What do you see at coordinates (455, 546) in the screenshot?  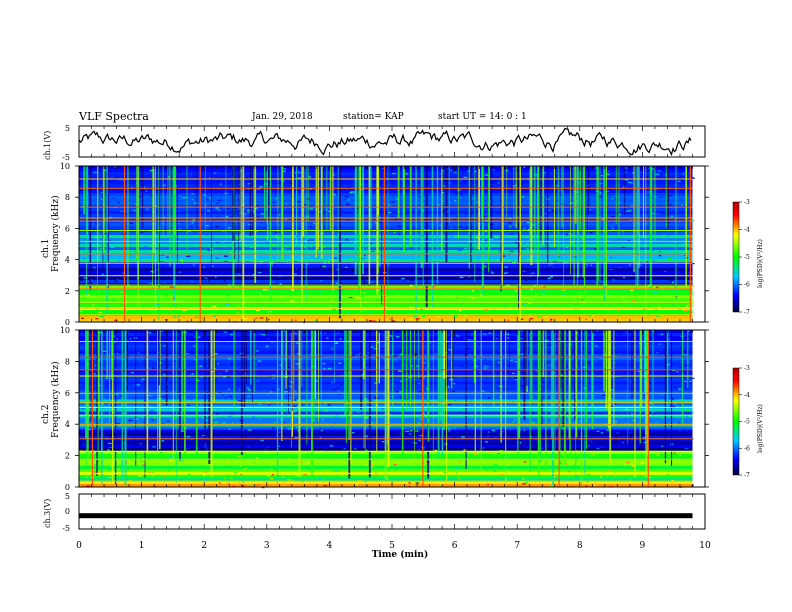 I see `x-tick-label: 6` at bounding box center [455, 546].